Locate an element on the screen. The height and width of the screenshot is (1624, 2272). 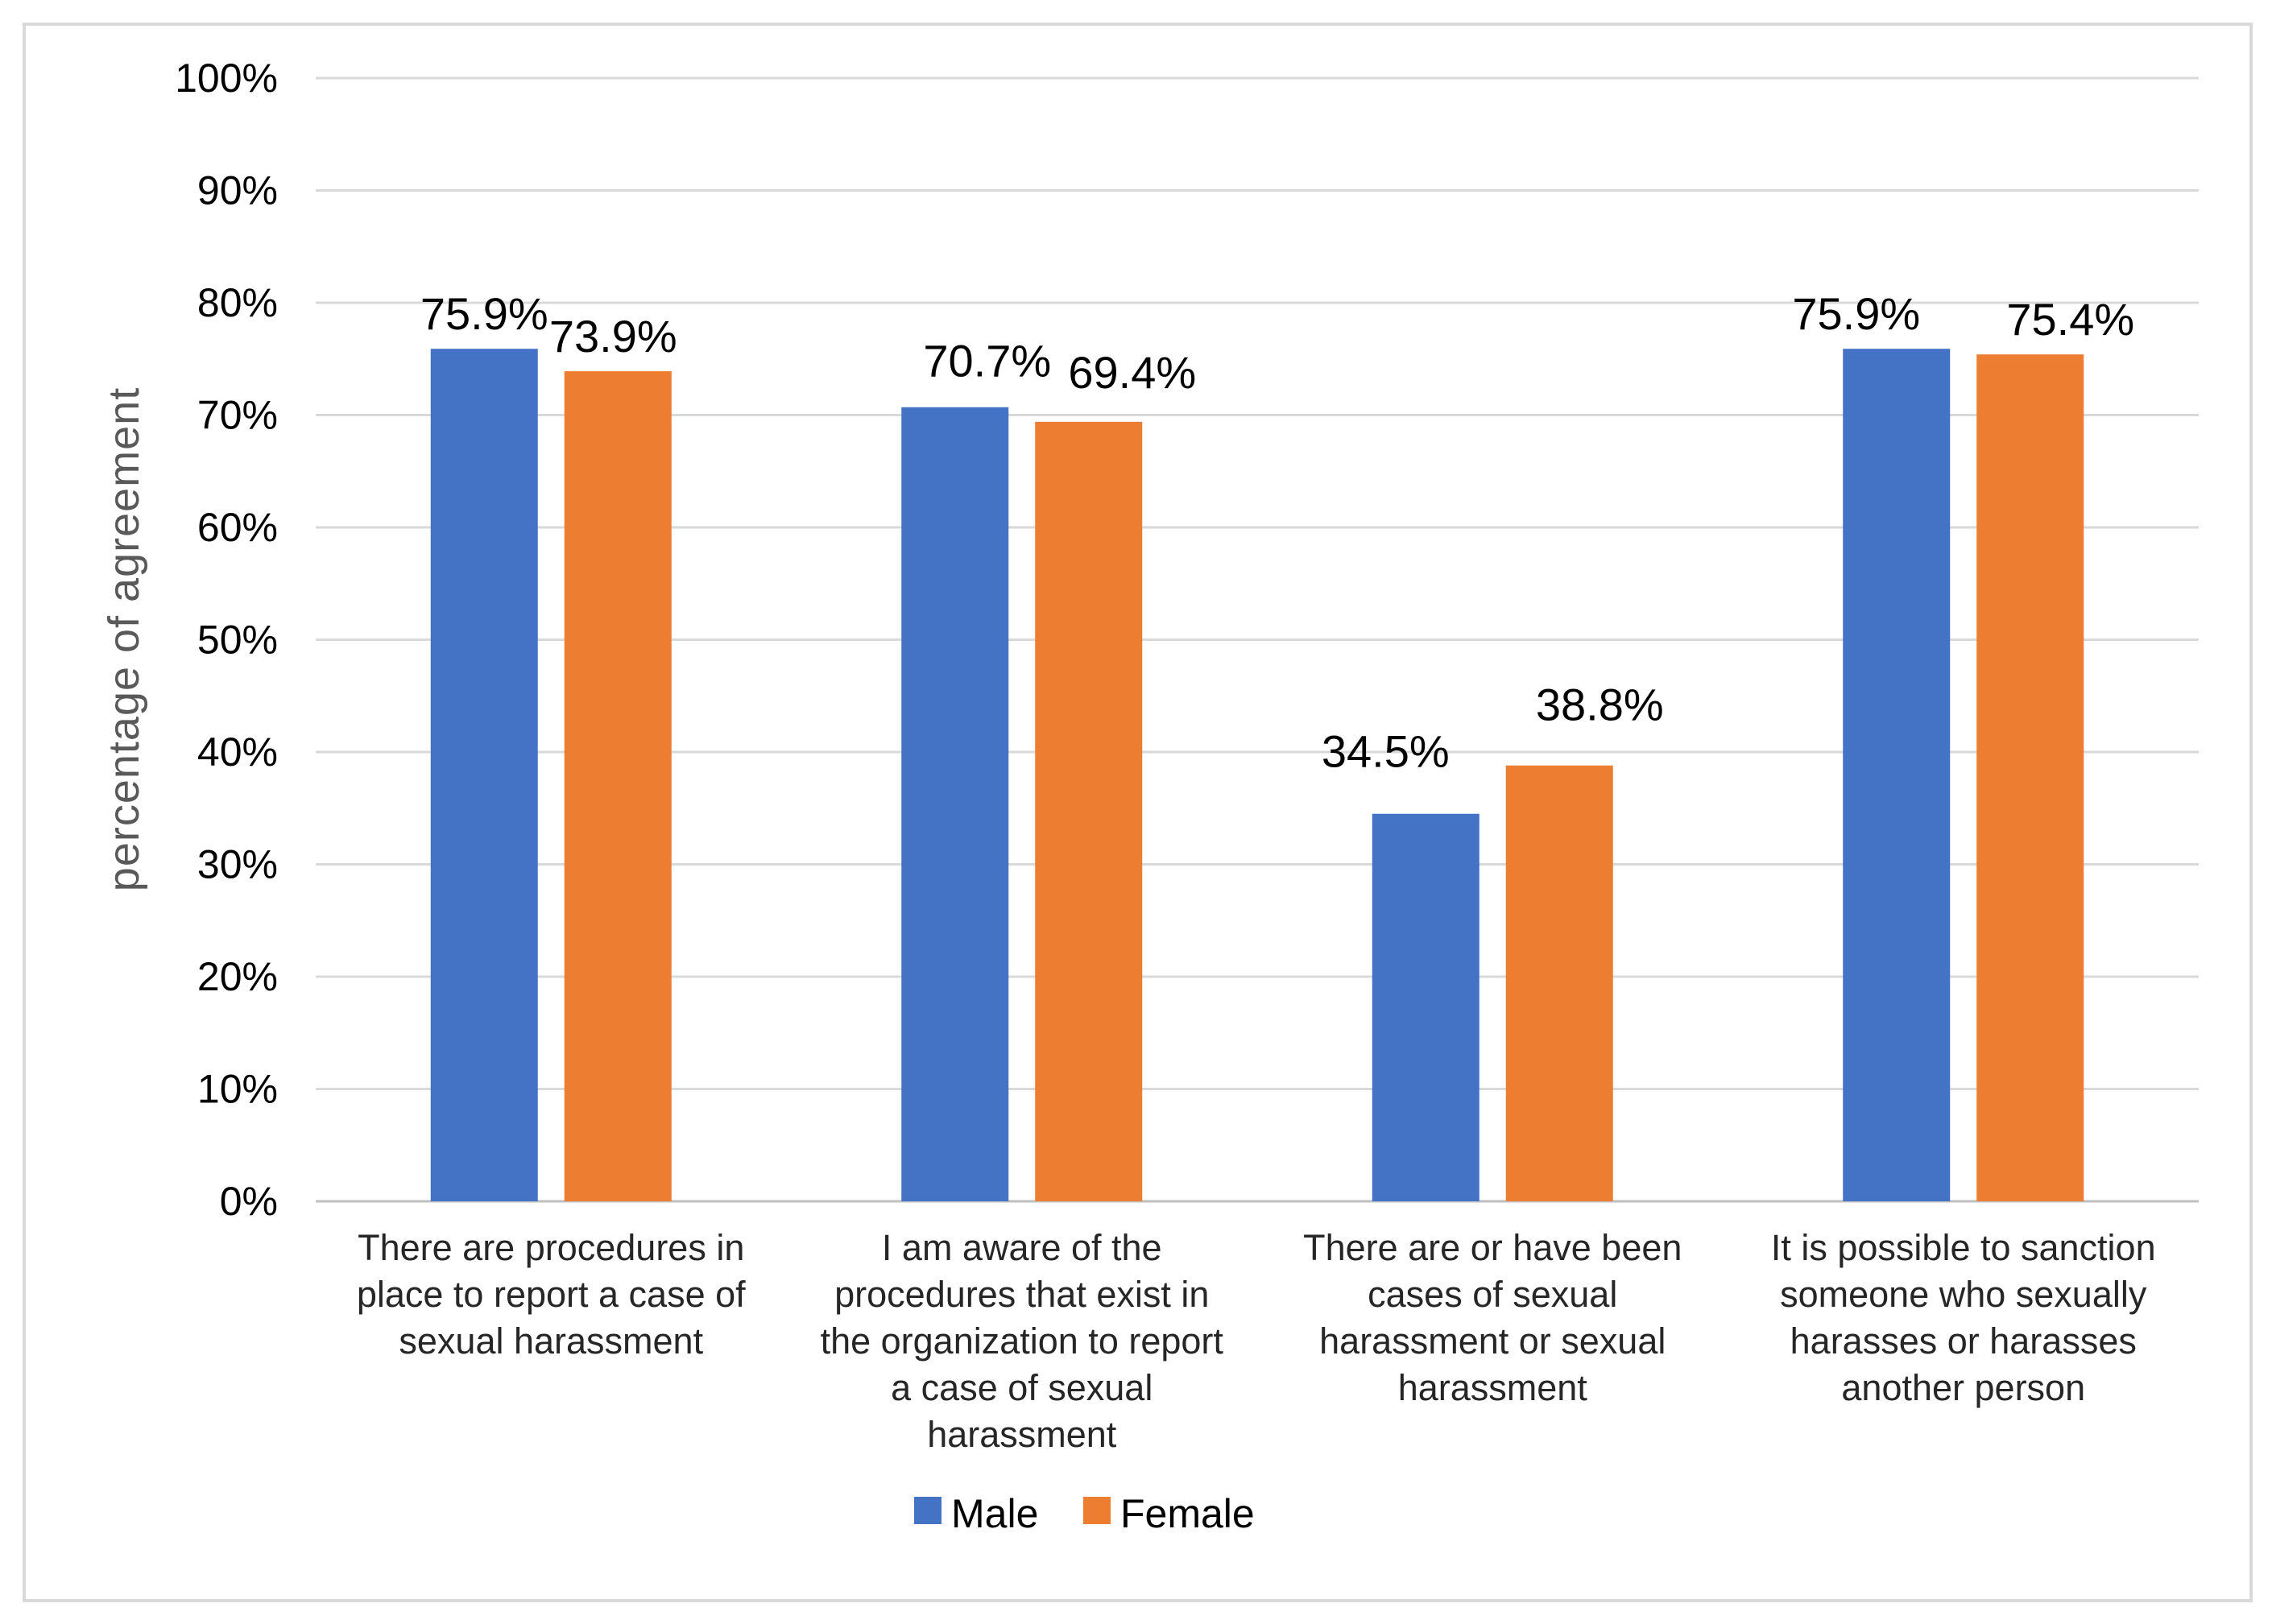
y-tick-label: 60% is located at coordinates (237, 527).